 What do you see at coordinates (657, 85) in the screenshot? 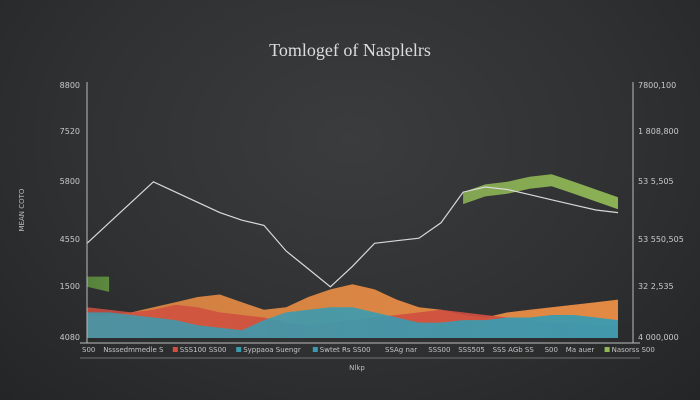
I see `y-tick-right: 7800,100` at bounding box center [657, 85].